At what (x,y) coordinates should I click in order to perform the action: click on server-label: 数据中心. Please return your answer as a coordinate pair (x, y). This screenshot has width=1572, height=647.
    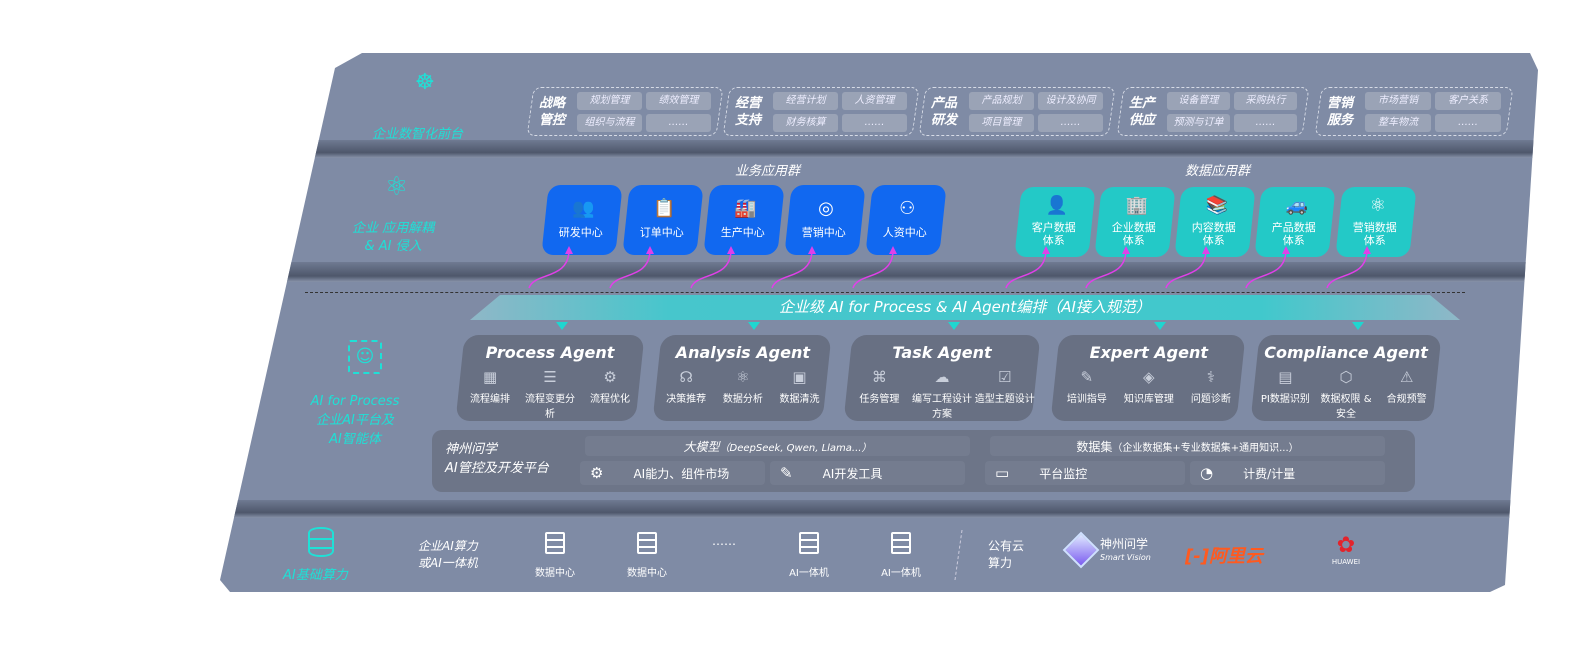
    Looking at the image, I should click on (647, 573).